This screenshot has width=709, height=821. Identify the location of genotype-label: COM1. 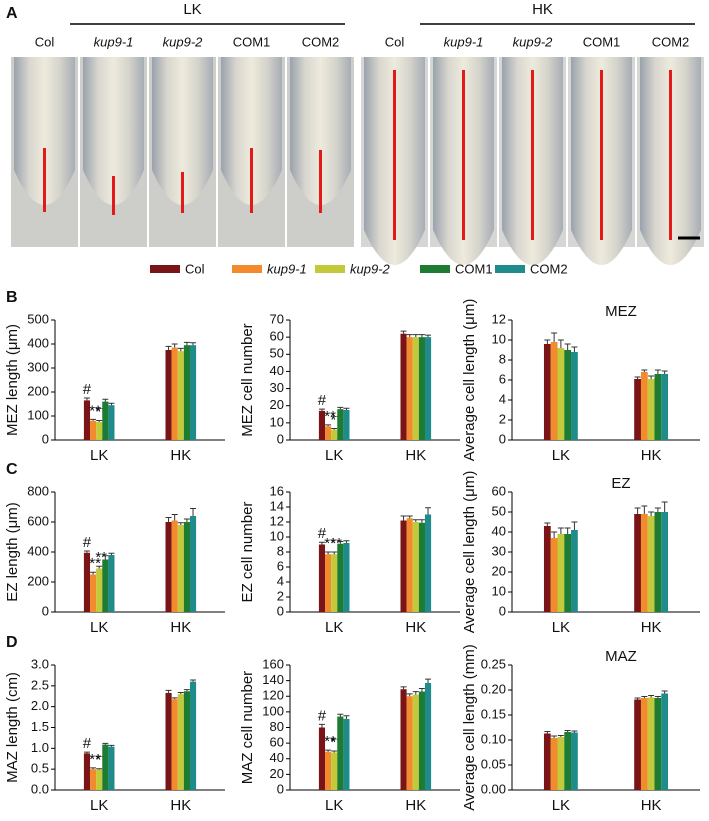
(252, 41).